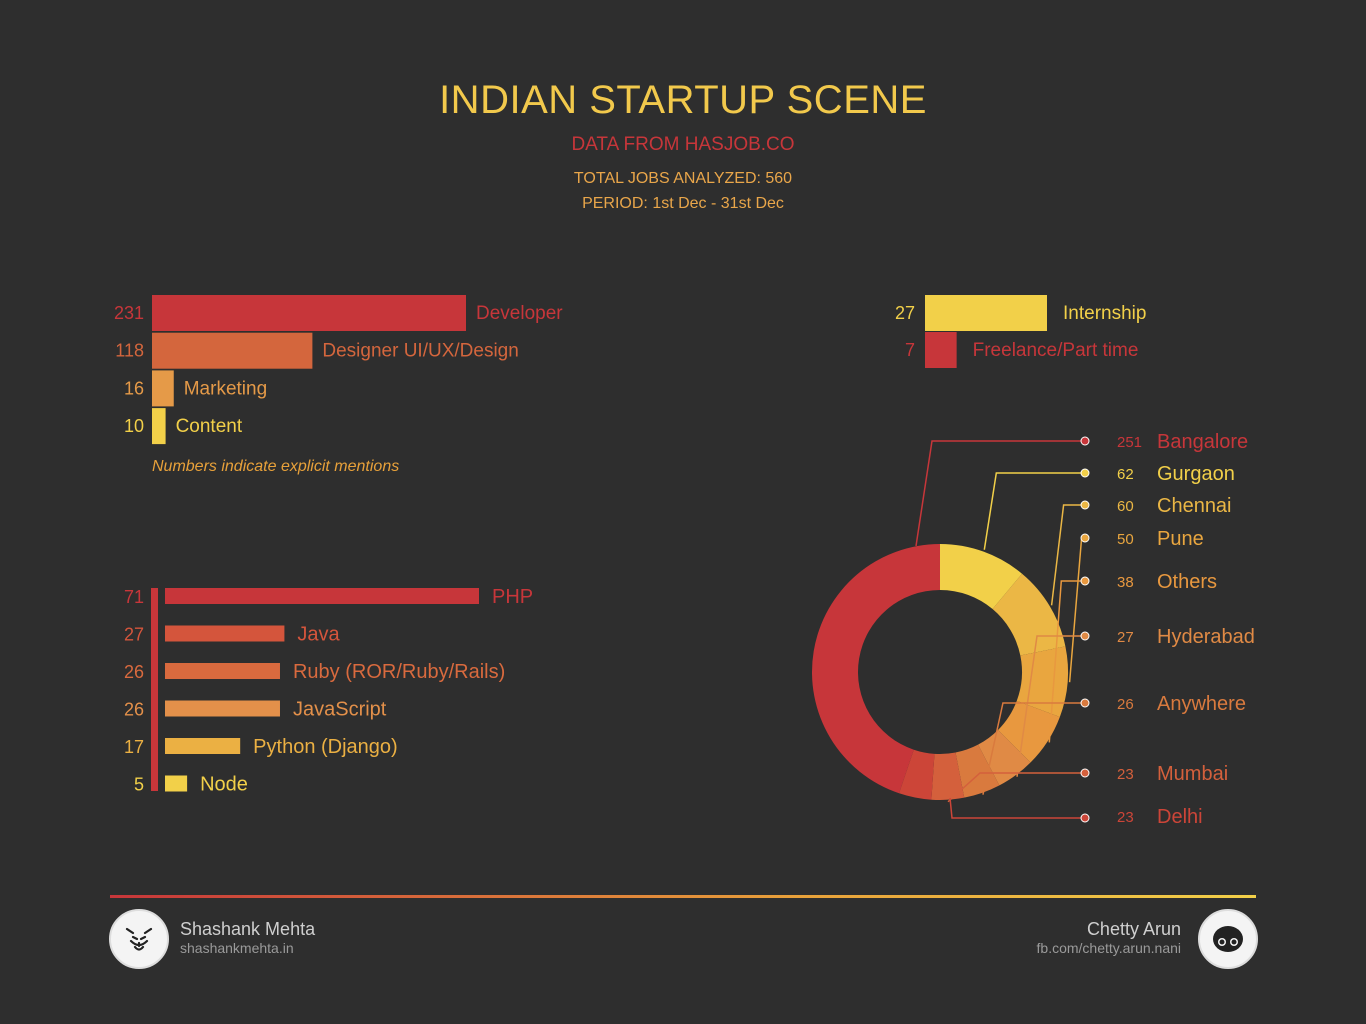  I want to click on tech-bar-javascript, so click(222, 708).